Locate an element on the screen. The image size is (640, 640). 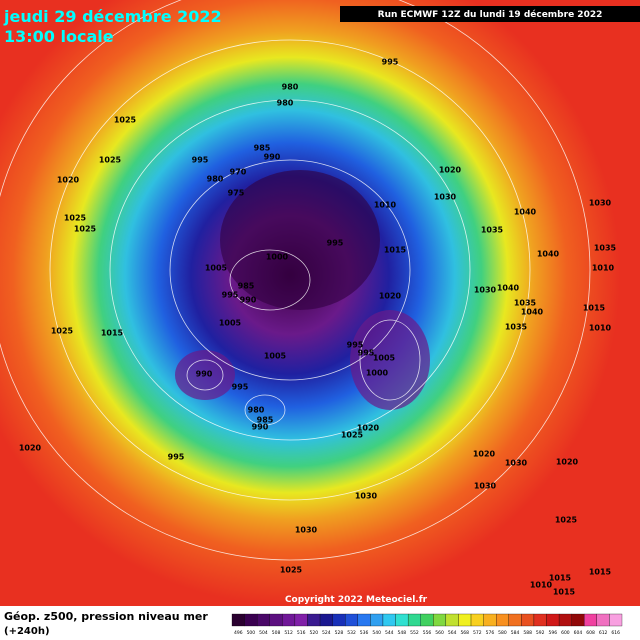
scale-label: 500 is located at coordinates (251, 633).